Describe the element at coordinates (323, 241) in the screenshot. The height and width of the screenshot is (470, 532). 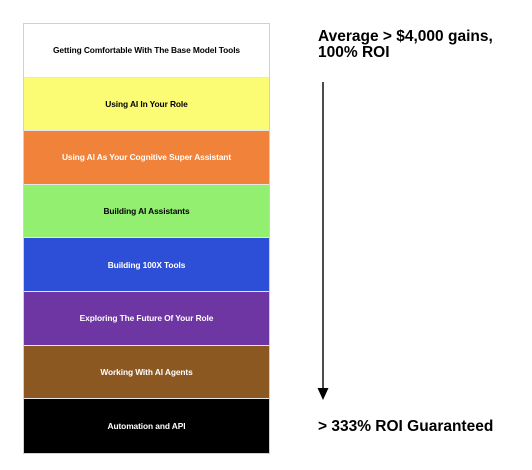
I see `arrow-down-icon` at that location.